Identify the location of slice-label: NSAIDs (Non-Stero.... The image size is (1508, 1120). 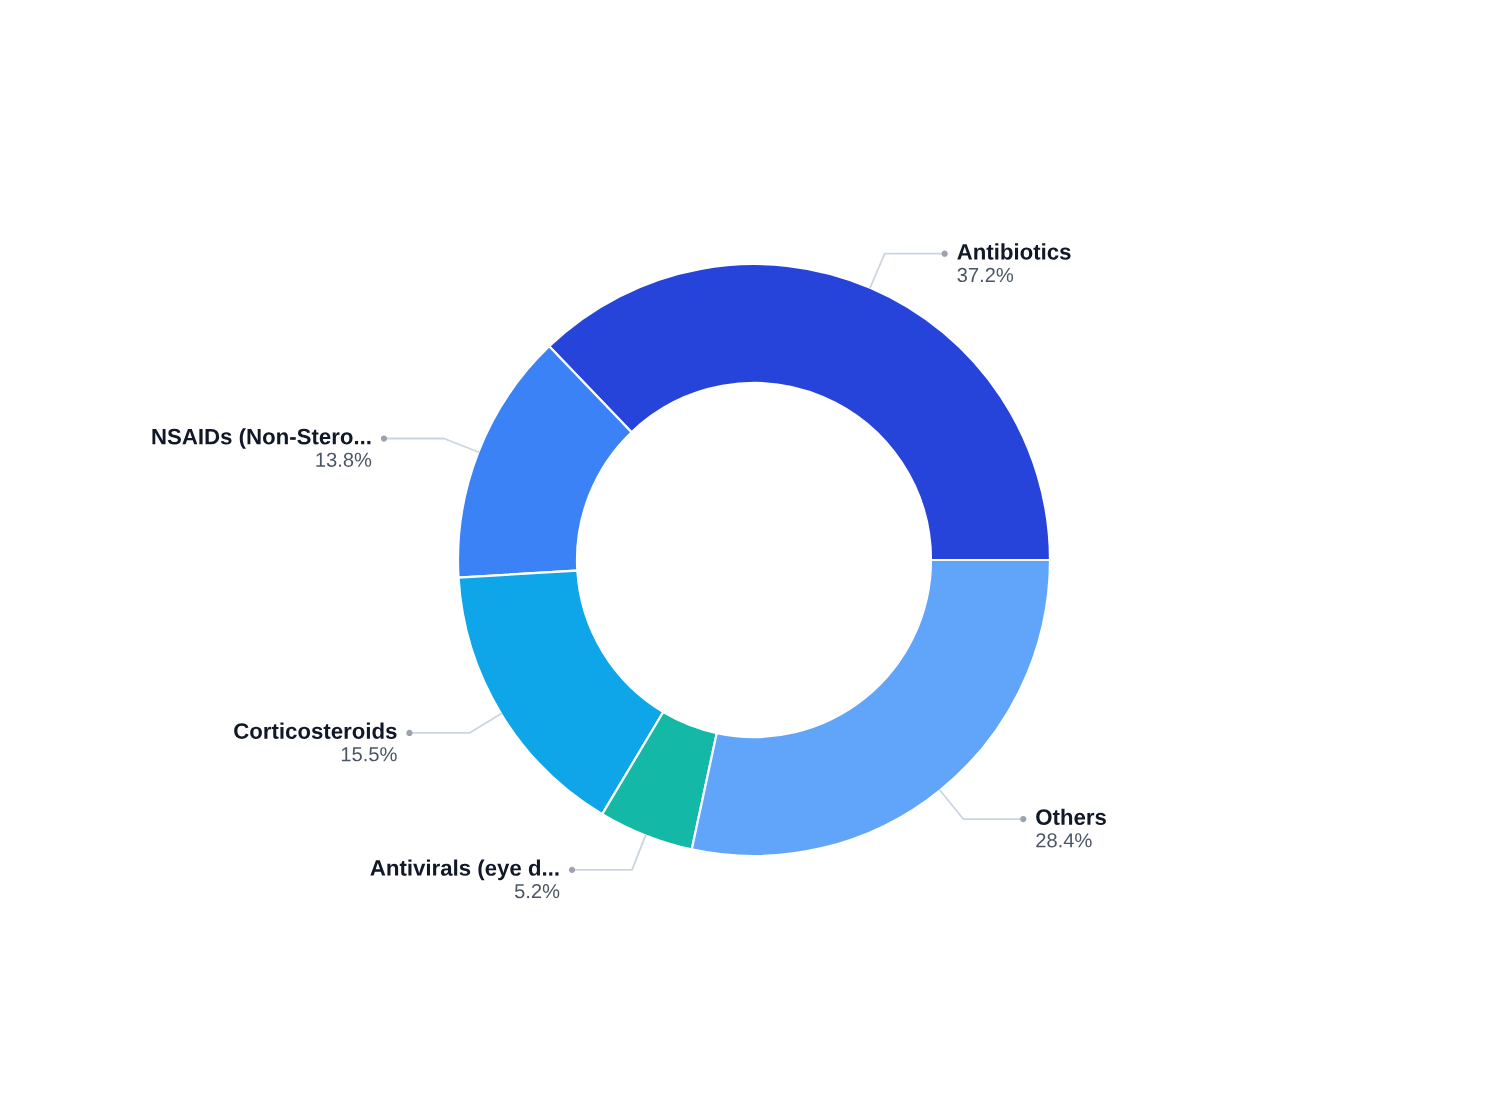
(261, 438).